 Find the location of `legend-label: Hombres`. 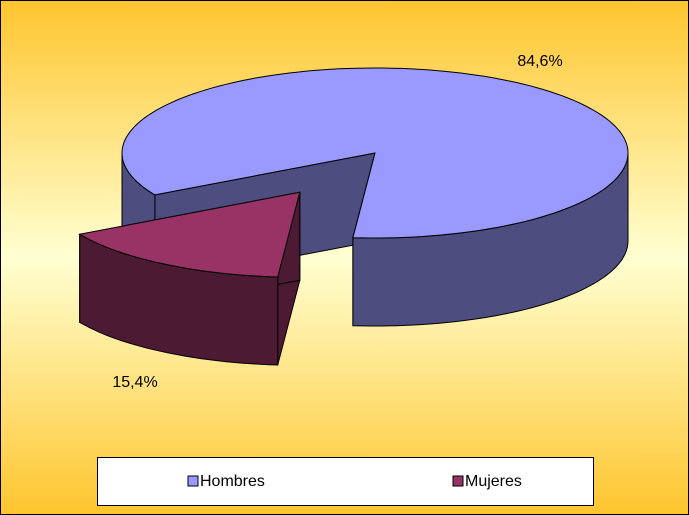

legend-label: Hombres is located at coordinates (232, 481).